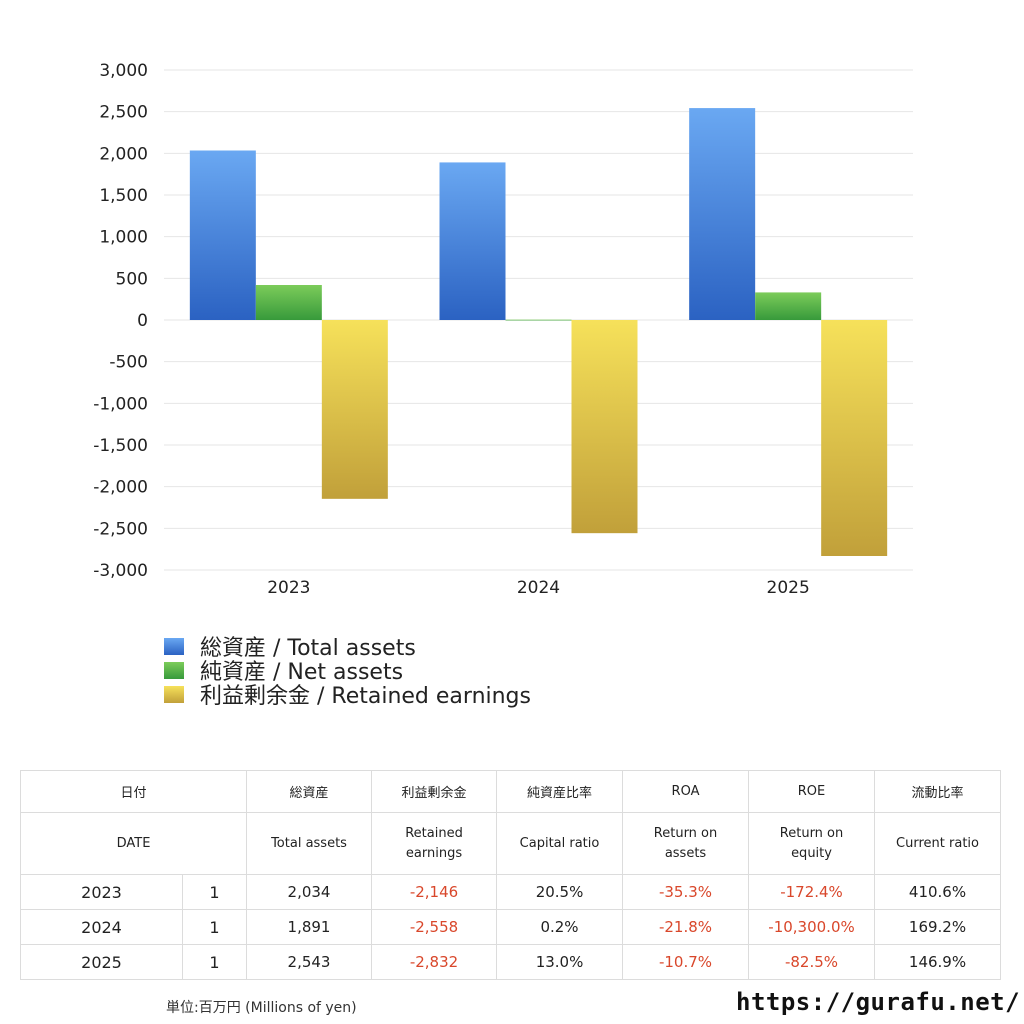  Describe the element at coordinates (812, 927) in the screenshot. I see `row-roe: -10,300.0%` at that location.